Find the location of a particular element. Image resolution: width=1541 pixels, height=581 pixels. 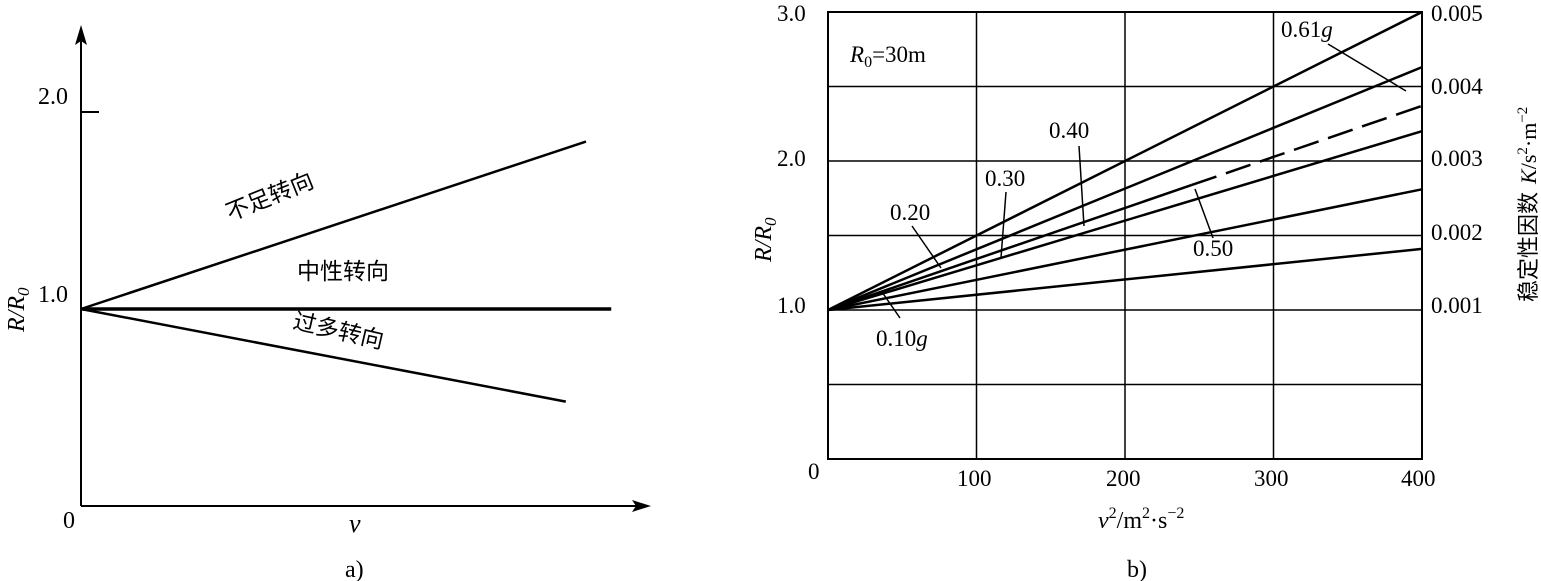

panel-b-y2label: 稳定性因数K/s2·m−2 is located at coordinates (1528, 204).